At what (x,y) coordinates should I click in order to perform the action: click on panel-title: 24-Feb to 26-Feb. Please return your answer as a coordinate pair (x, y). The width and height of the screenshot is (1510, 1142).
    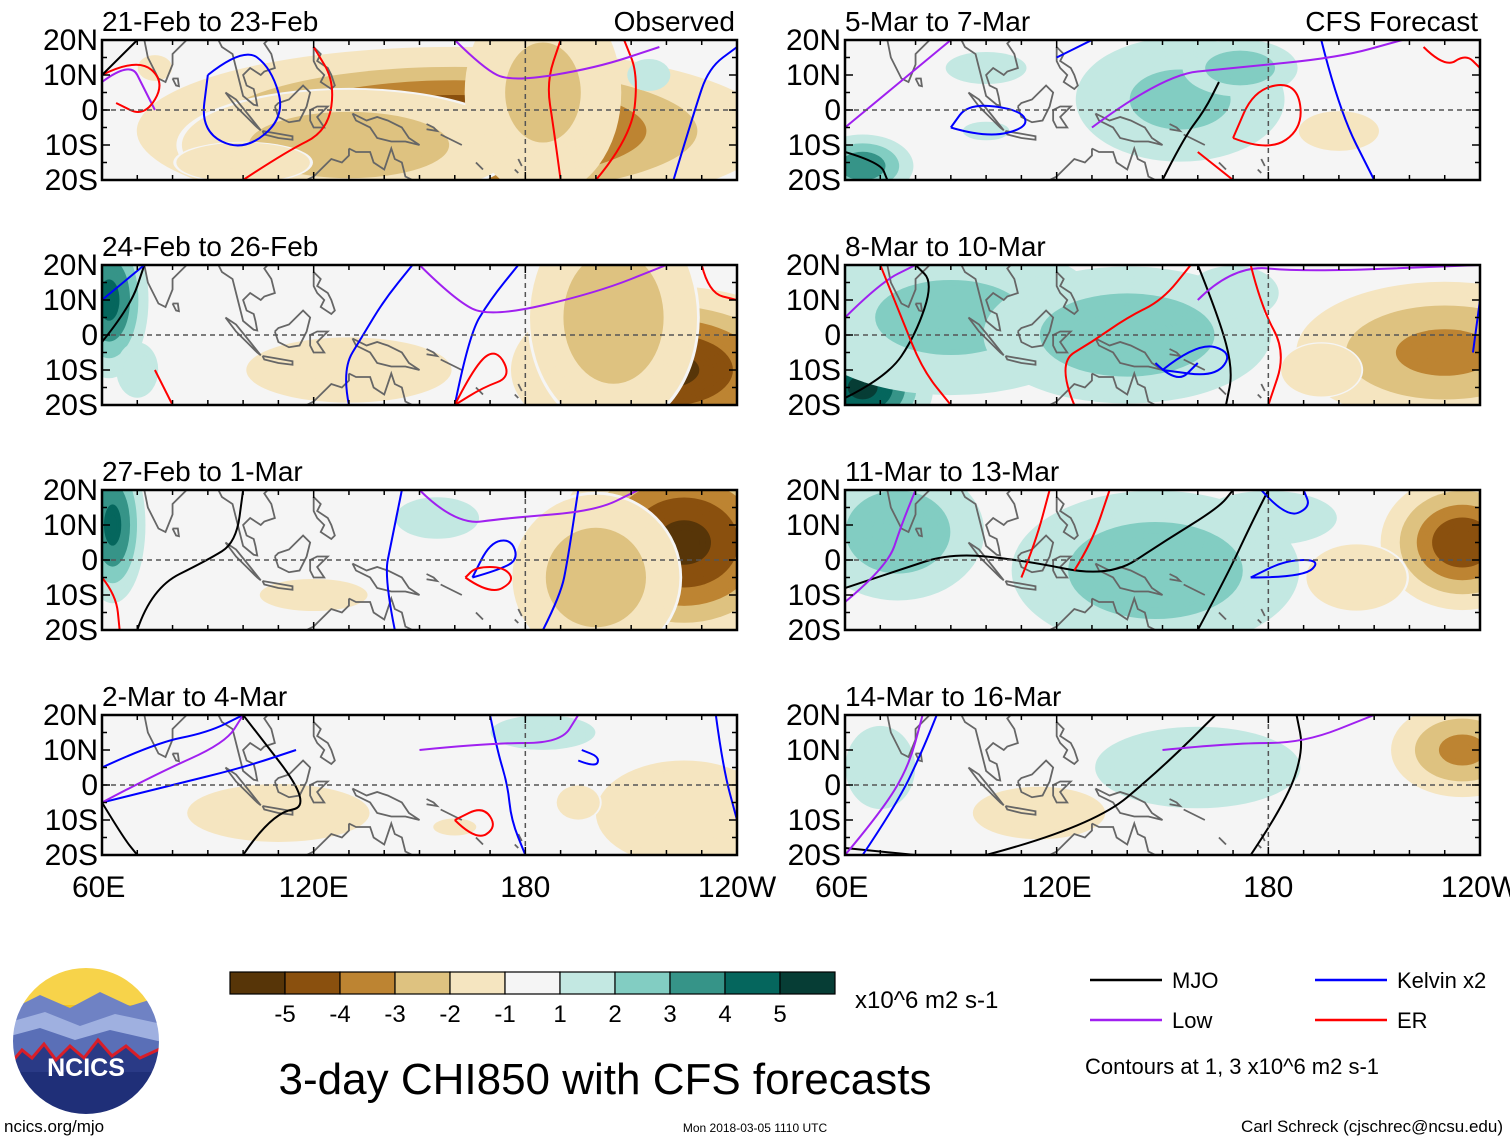
    Looking at the image, I should click on (210, 246).